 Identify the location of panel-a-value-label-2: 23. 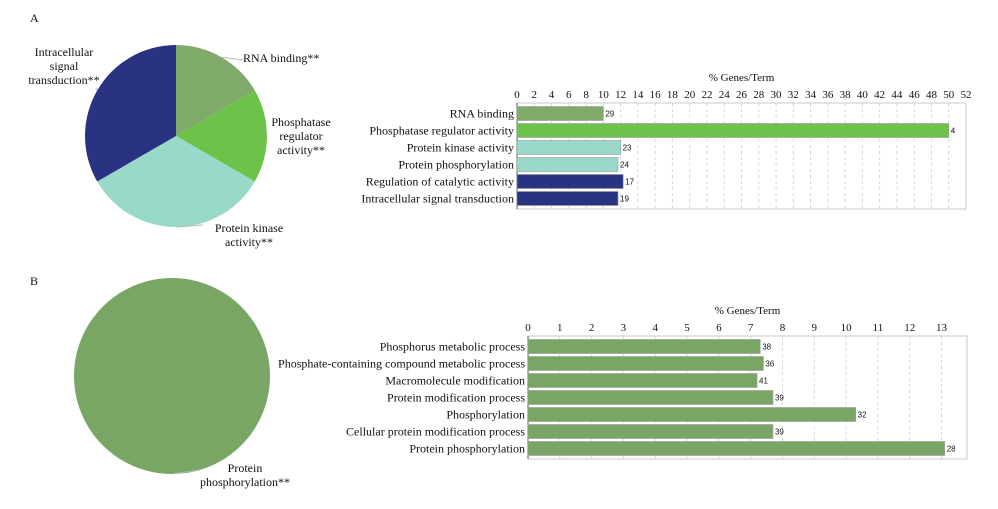
(627, 148).